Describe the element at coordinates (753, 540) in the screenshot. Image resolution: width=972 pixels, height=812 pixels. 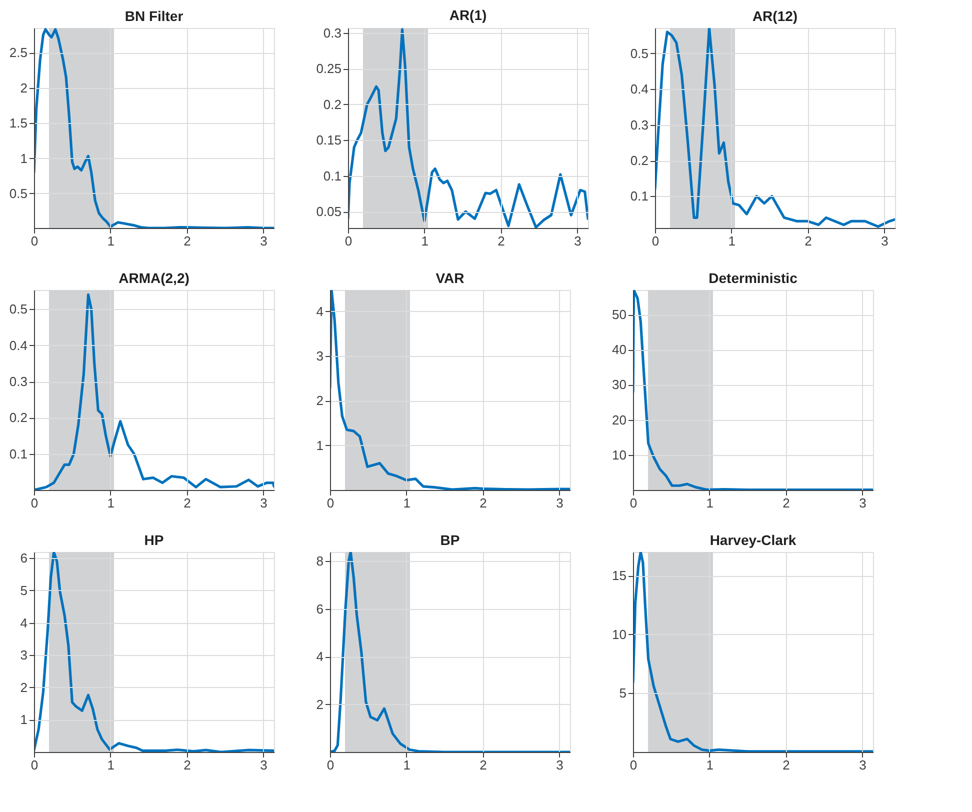
I see `chart-title: Harvey-Clark` at that location.